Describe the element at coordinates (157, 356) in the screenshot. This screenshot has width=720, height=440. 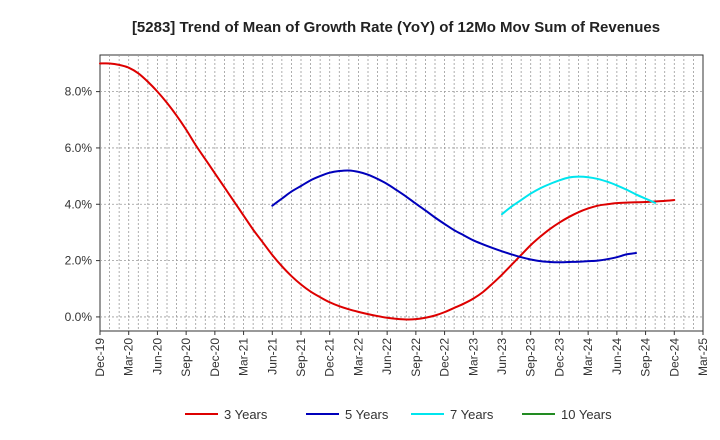
I see `x-tick-label: Jun-20` at that location.